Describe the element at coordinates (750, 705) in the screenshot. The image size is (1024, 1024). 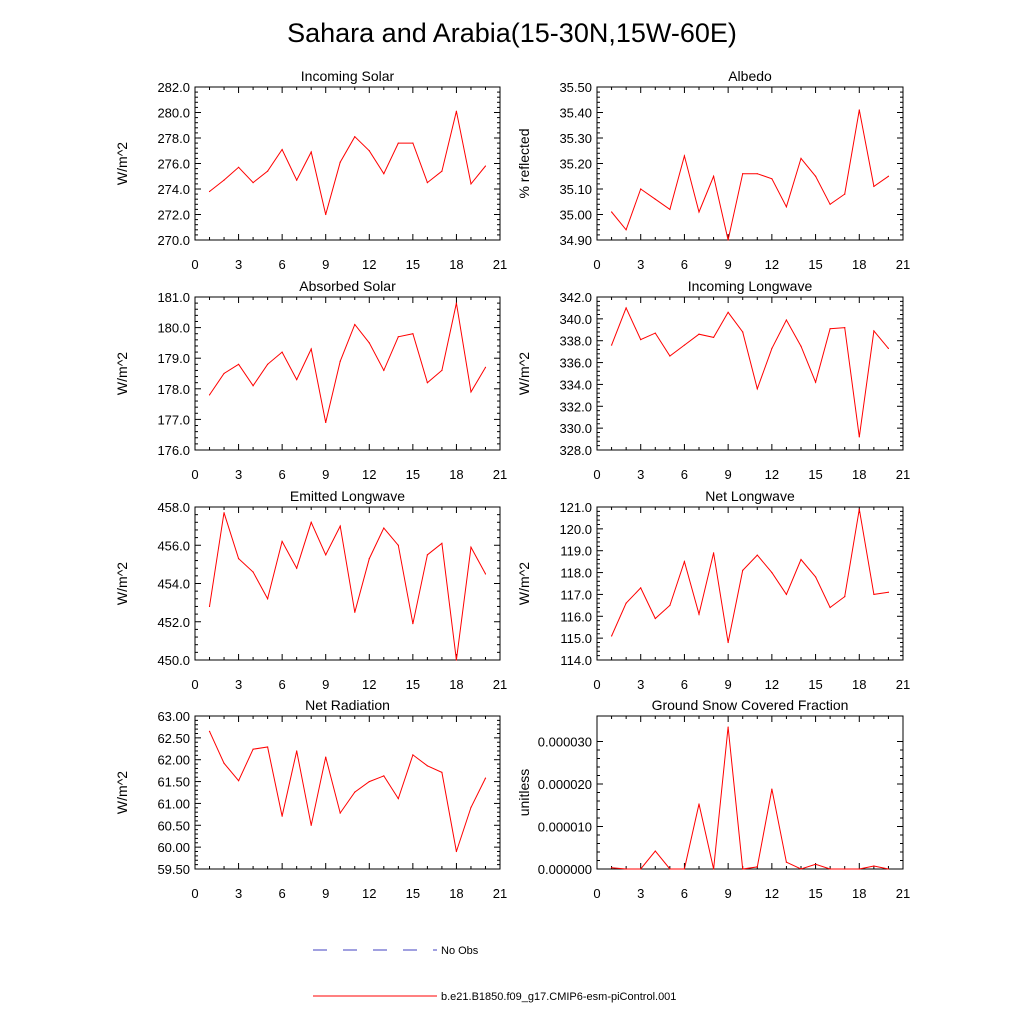
I see `panel-7-title: Ground Snow Covered Fraction` at that location.